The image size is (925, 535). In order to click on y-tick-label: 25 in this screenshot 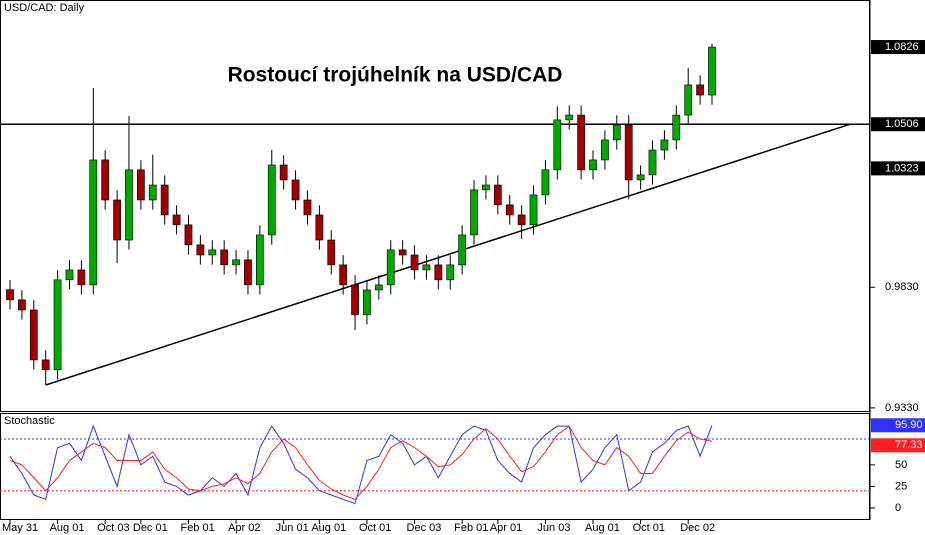, I will do `click(901, 486)`.